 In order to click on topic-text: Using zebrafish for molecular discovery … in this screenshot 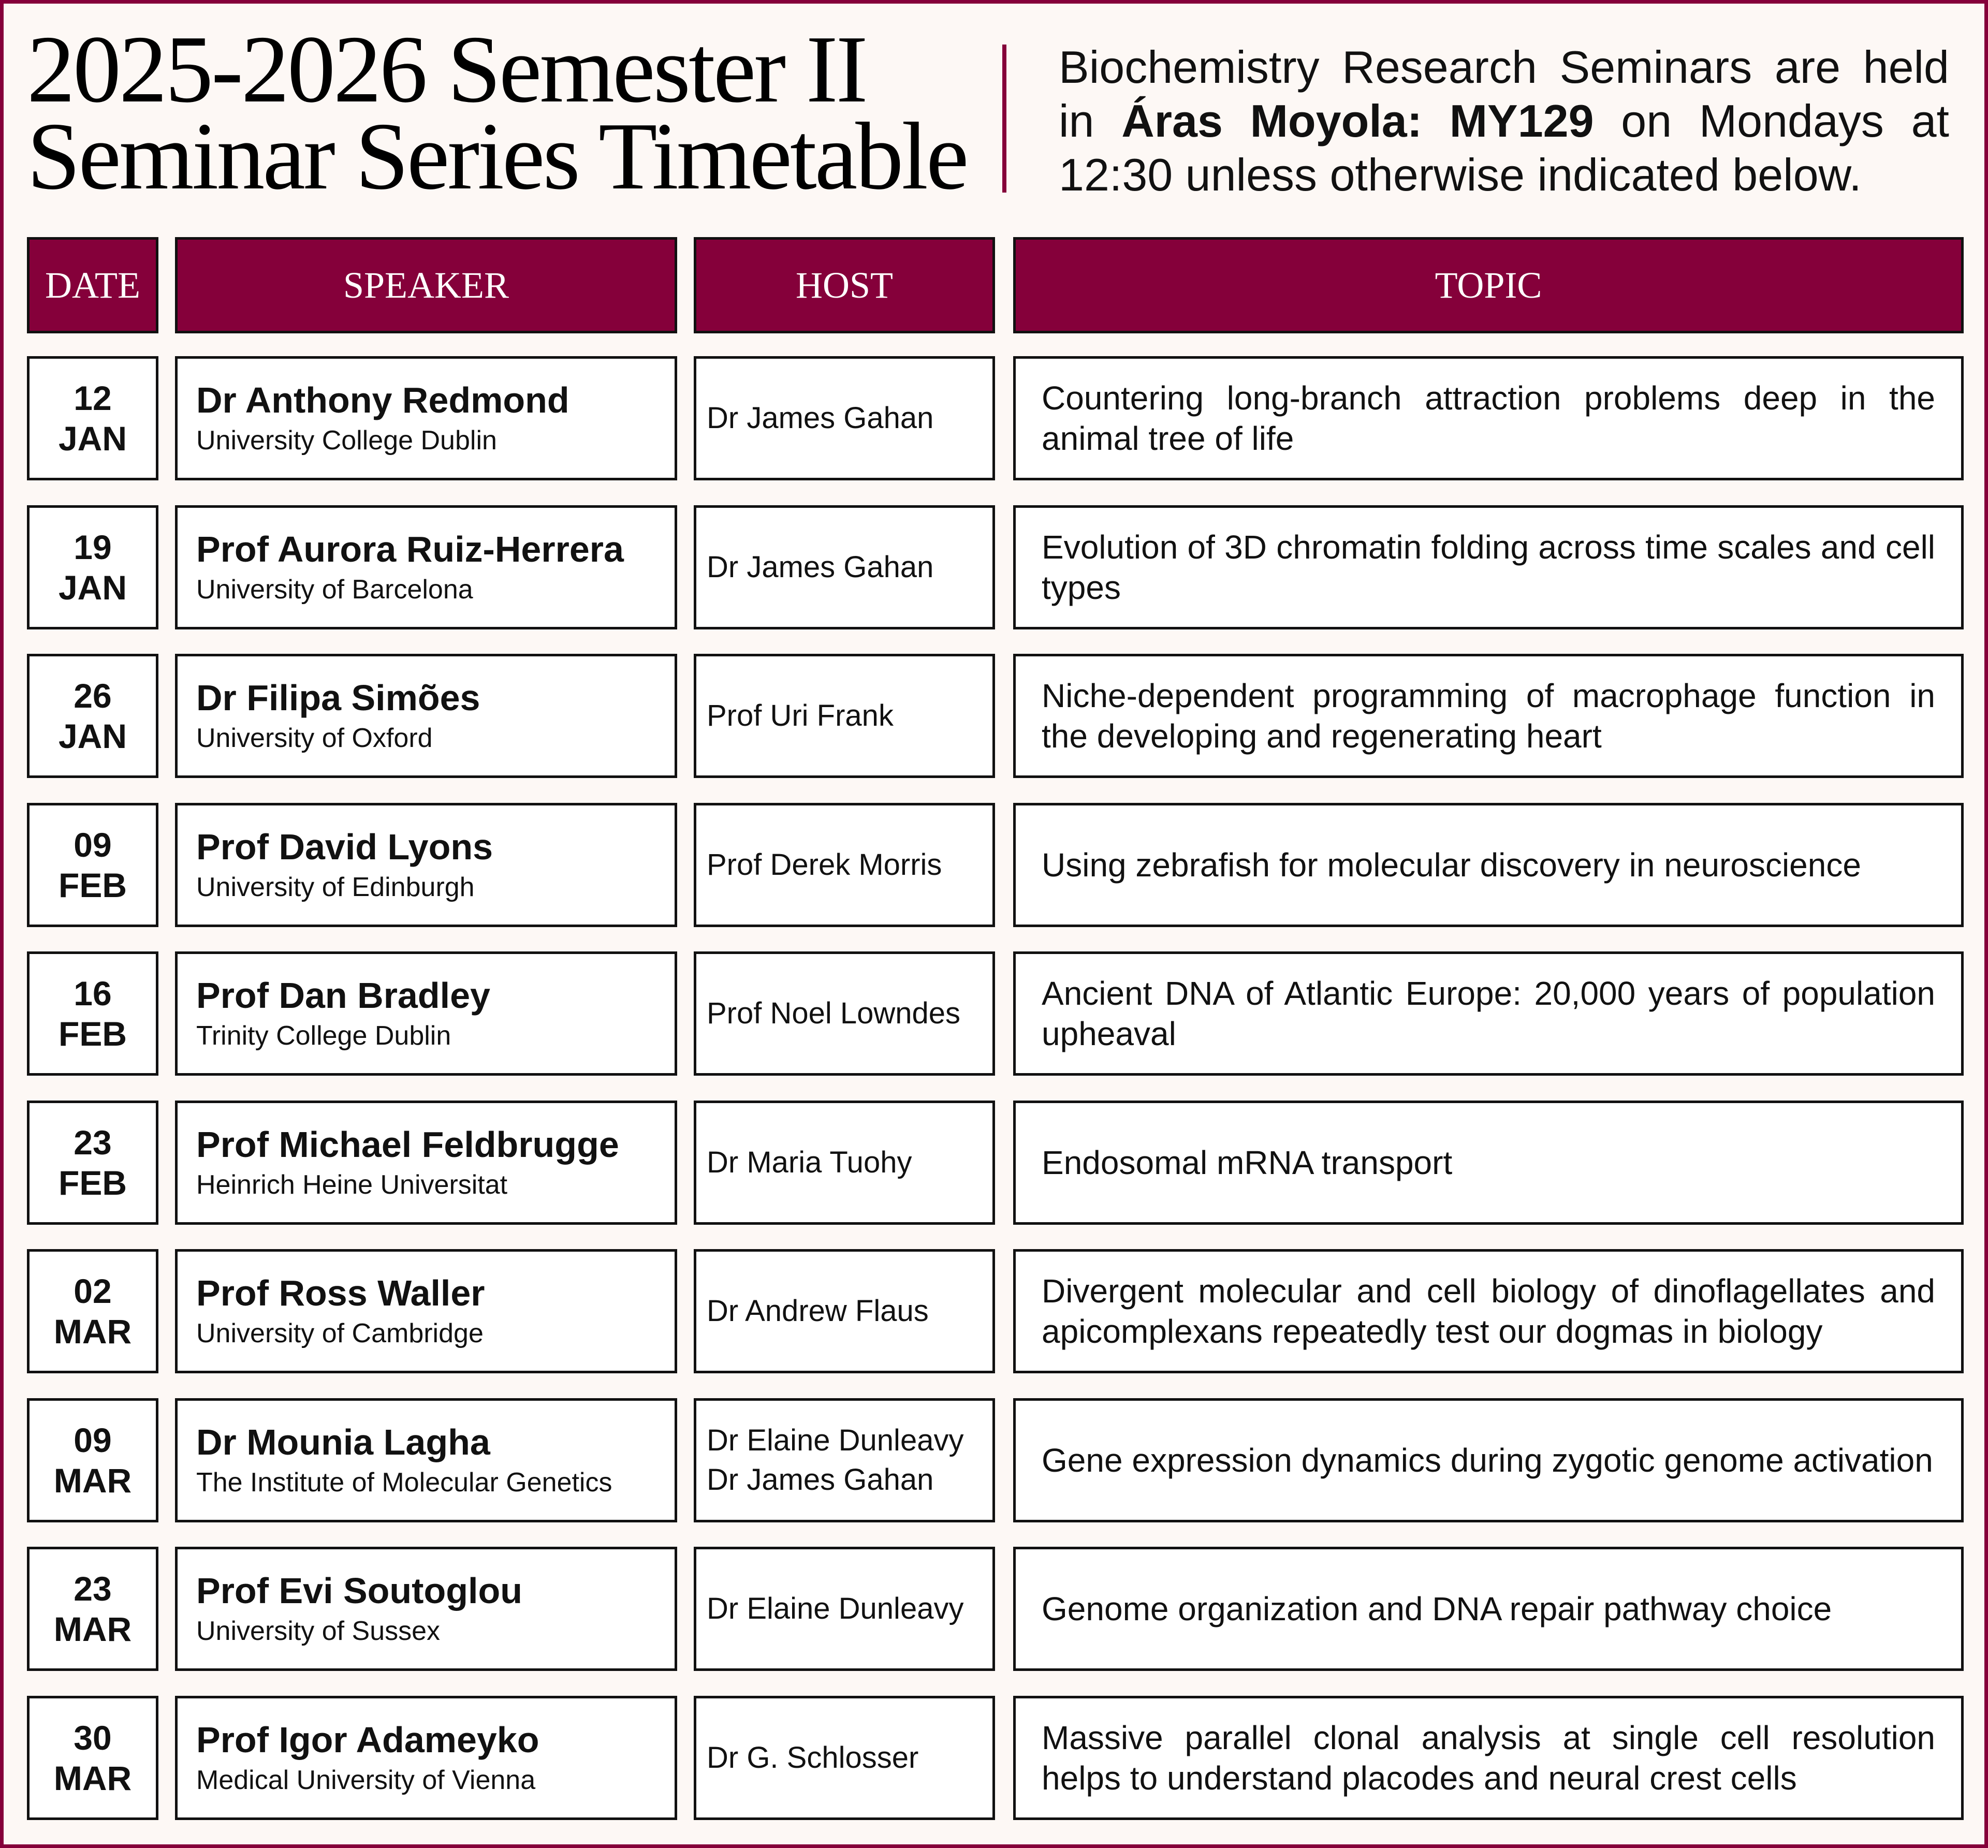, I will do `click(1451, 865)`.